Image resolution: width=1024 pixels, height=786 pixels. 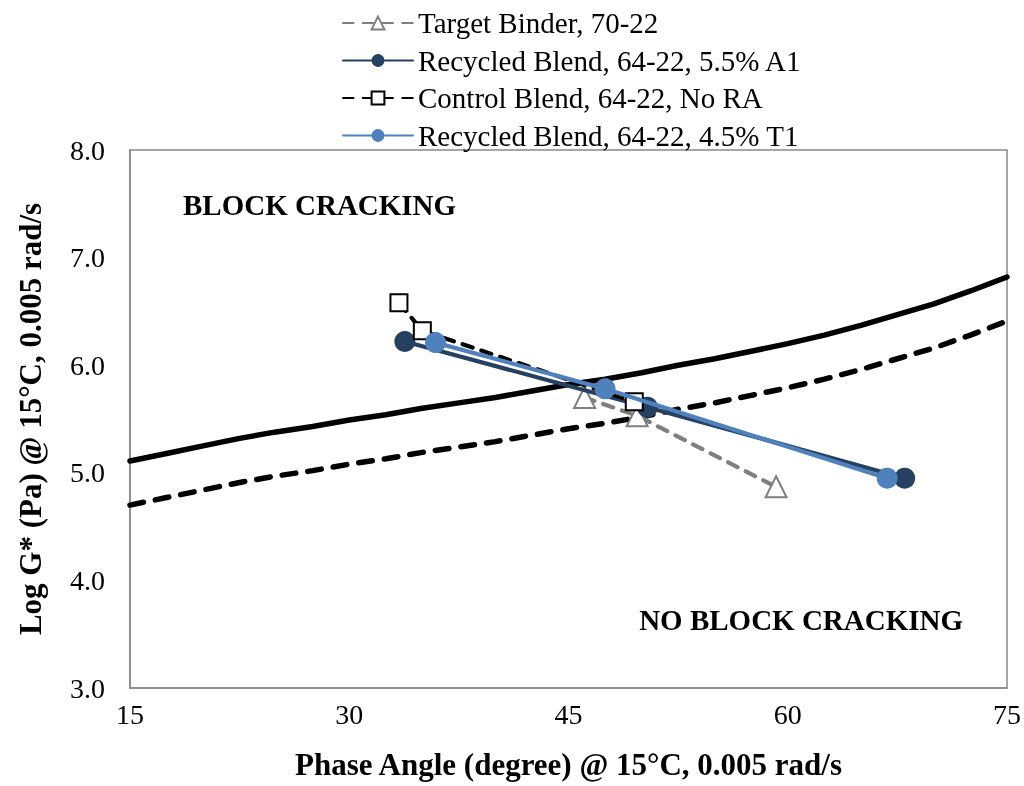 I want to click on y-tick-label: 8.0, so click(x=87, y=150).